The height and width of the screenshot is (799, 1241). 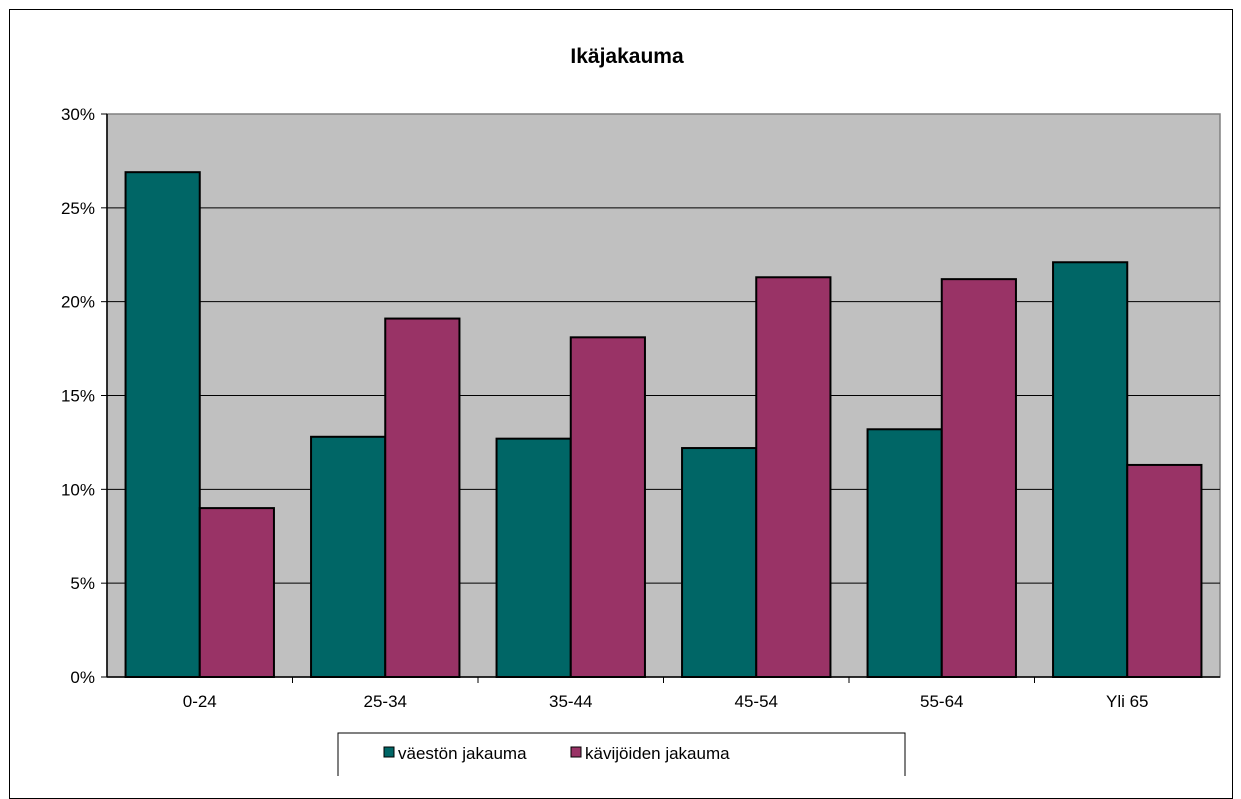 What do you see at coordinates (78, 489) in the screenshot?
I see `y-tick-label: 10%` at bounding box center [78, 489].